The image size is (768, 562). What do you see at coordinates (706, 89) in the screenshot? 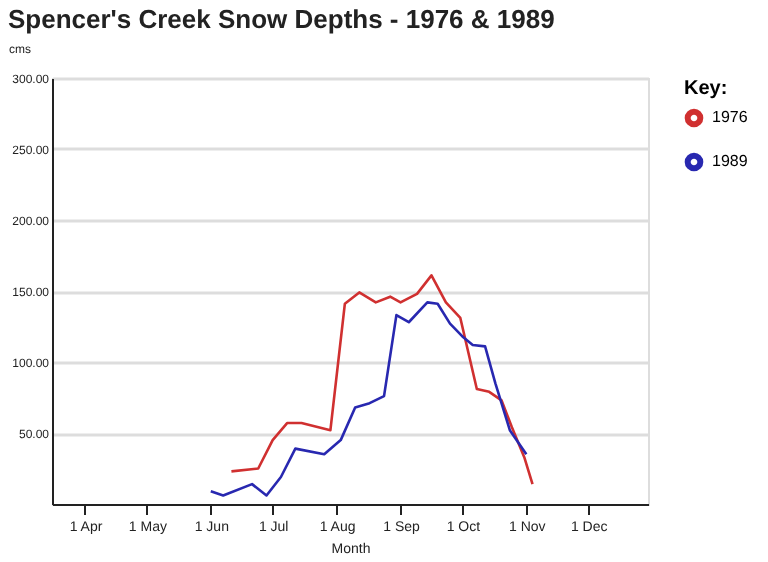
I see `legend-title: Key:` at bounding box center [706, 89].